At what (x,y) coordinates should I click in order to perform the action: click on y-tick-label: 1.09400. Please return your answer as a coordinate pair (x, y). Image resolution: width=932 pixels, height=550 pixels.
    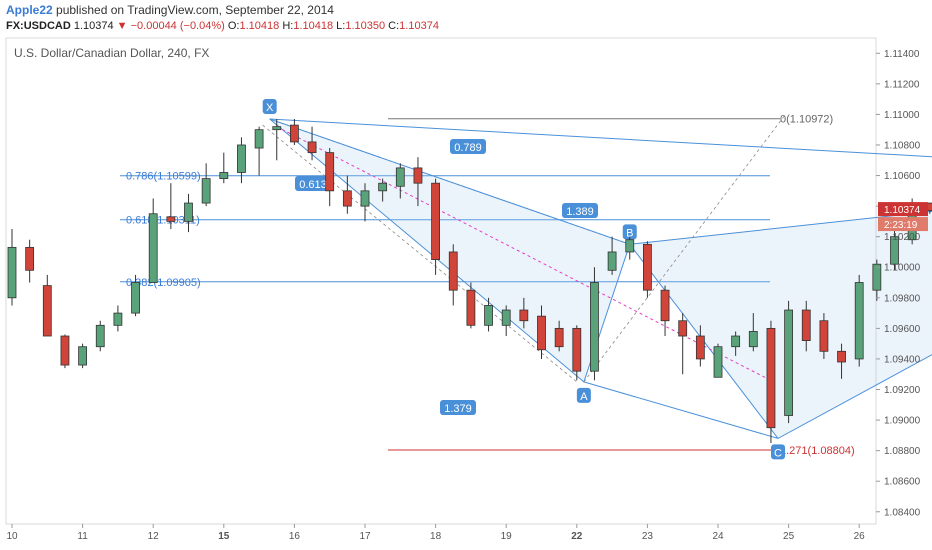
    Looking at the image, I should click on (902, 359).